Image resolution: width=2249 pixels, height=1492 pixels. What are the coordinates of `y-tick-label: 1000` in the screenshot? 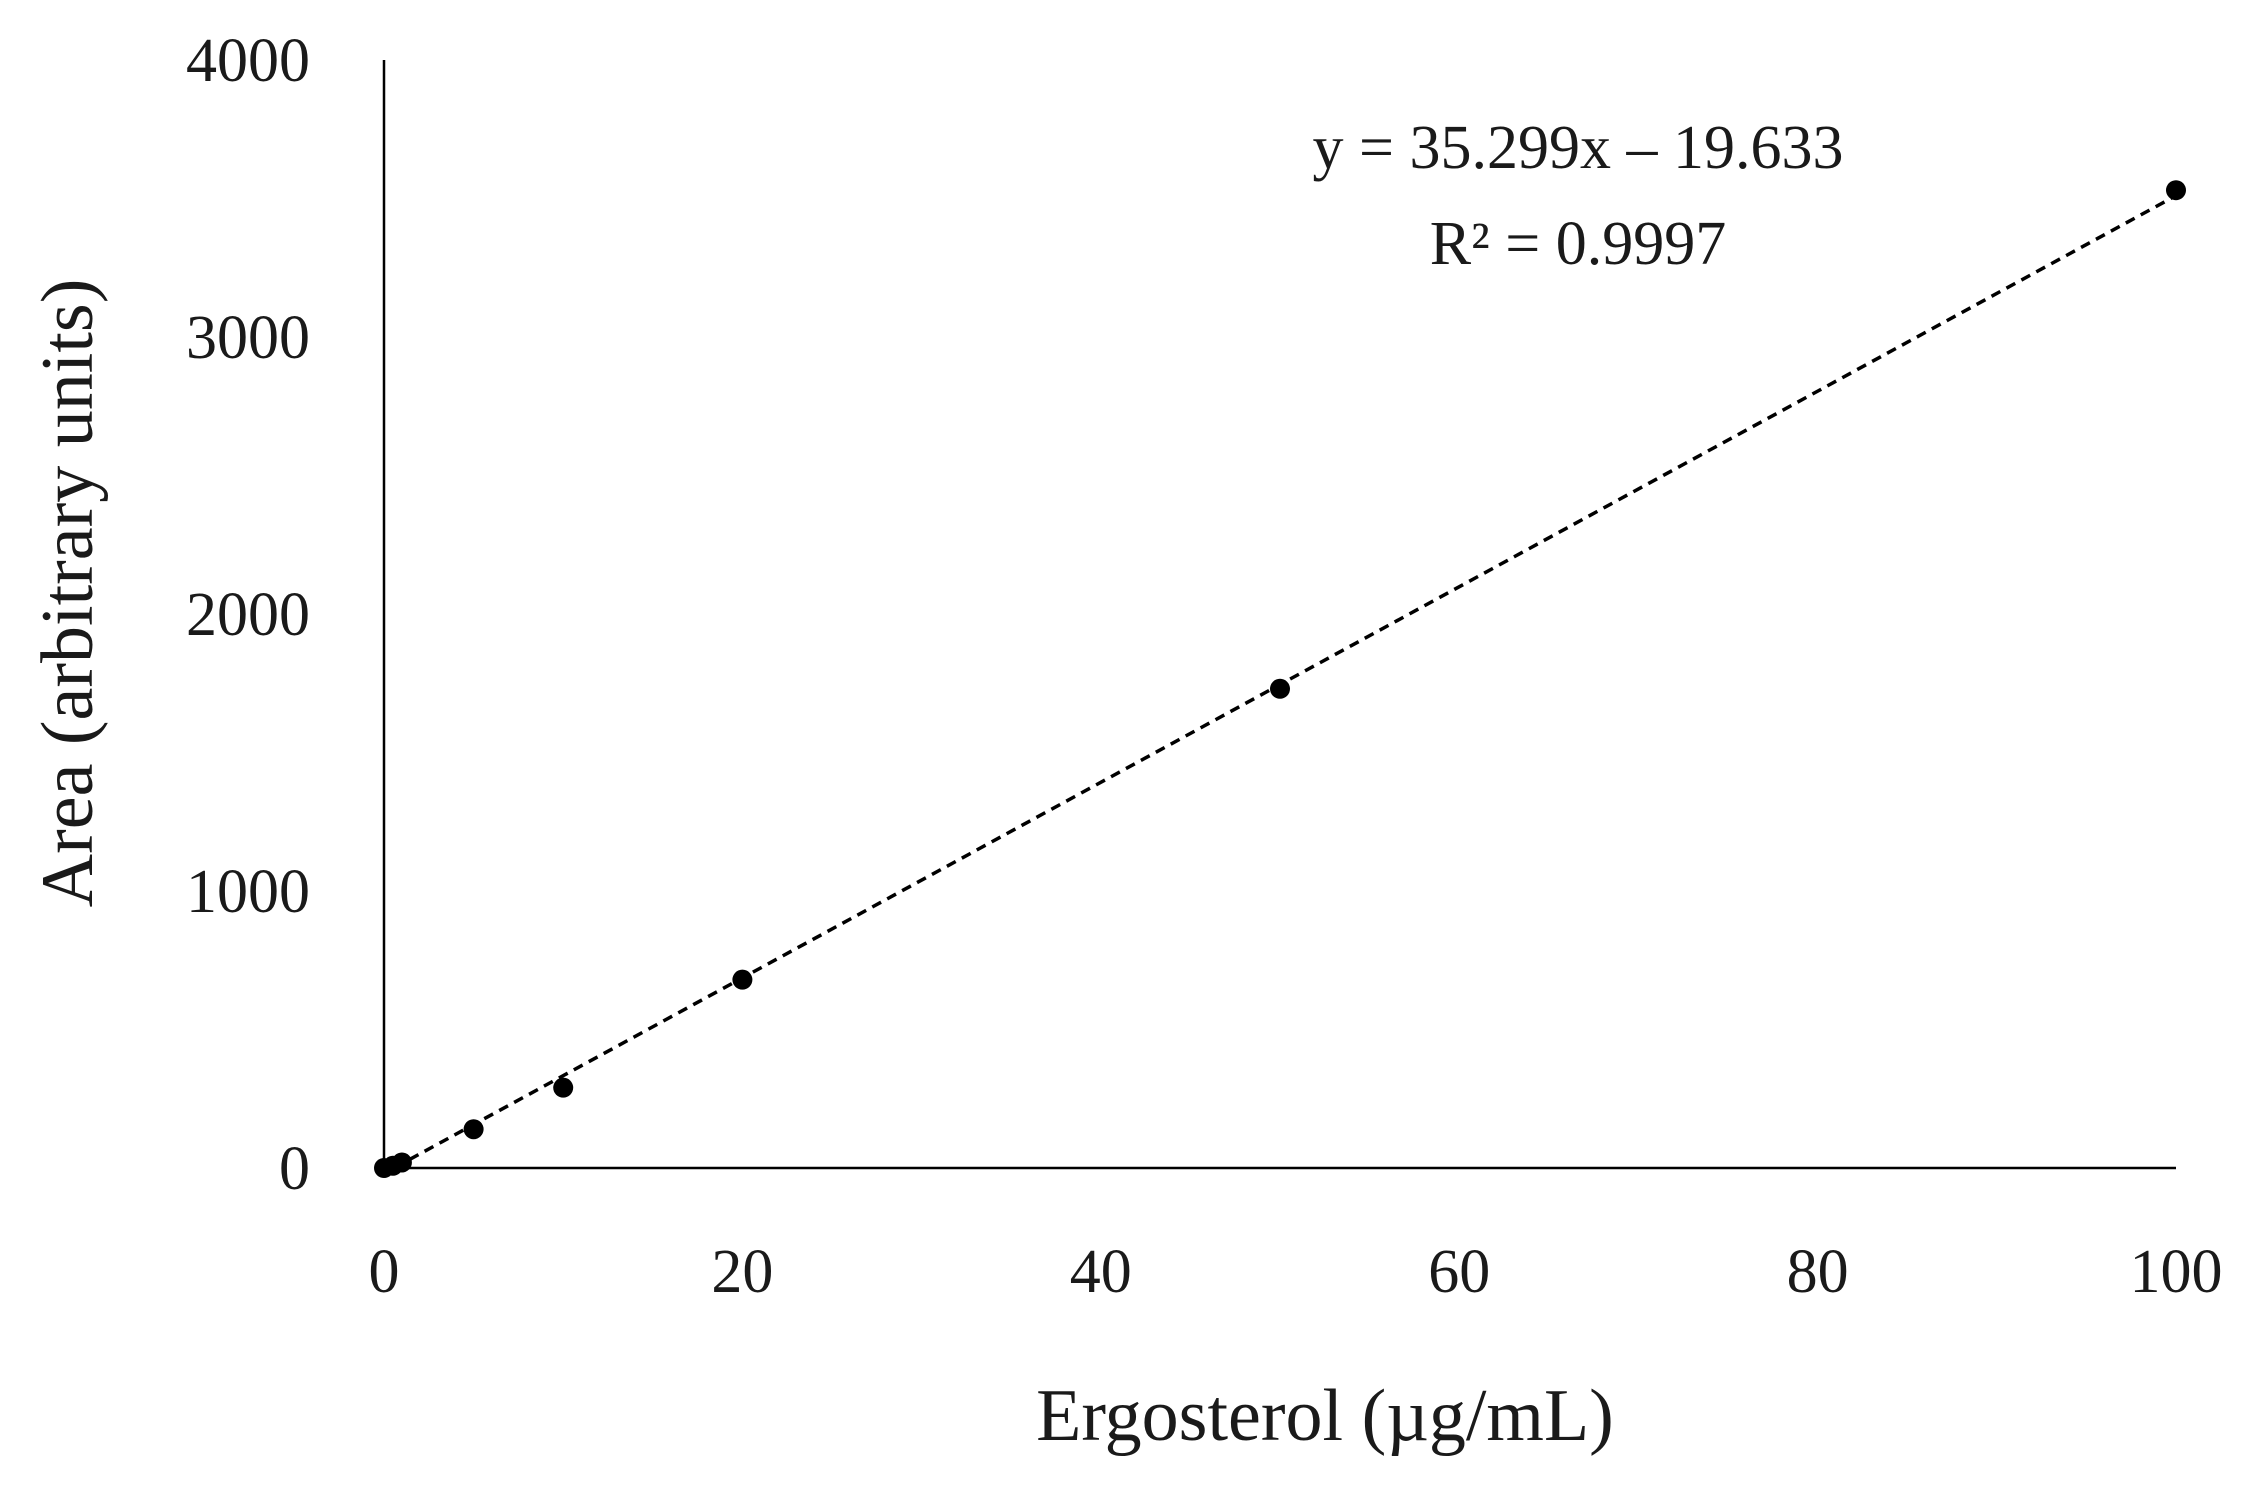 It's located at (248, 892).